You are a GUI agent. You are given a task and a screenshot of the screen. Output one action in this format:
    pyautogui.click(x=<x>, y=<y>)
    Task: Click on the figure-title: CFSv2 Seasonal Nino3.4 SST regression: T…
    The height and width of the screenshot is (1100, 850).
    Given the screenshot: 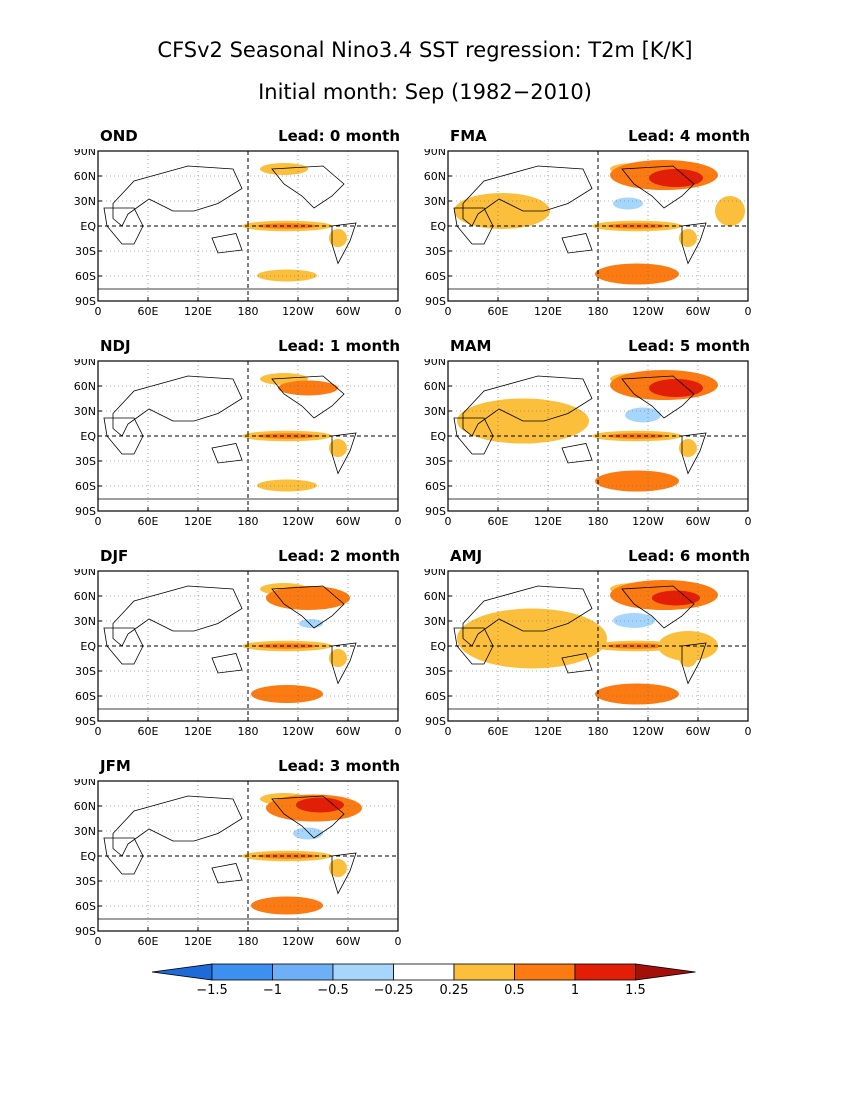 What is the action you would take?
    pyautogui.click(x=425, y=50)
    